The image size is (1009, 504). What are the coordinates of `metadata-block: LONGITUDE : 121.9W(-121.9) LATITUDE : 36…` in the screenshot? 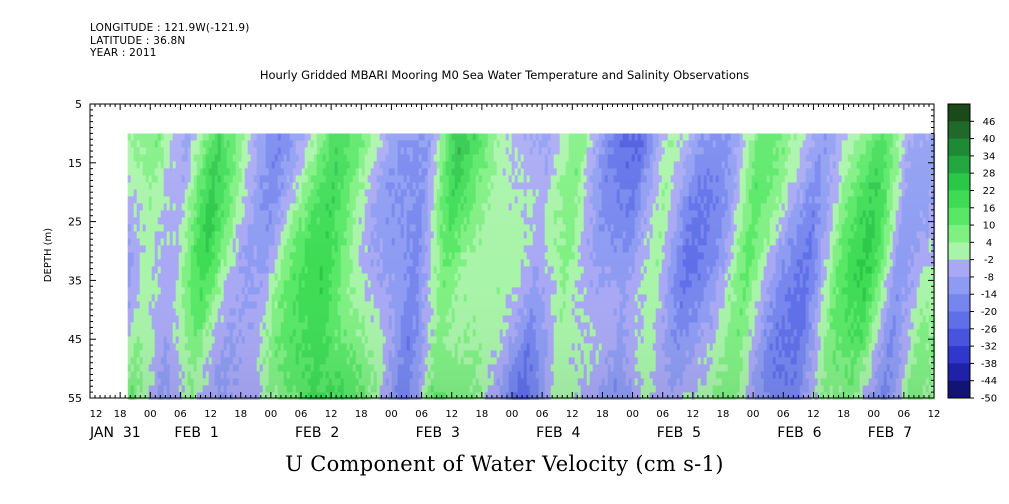 It's located at (170, 41).